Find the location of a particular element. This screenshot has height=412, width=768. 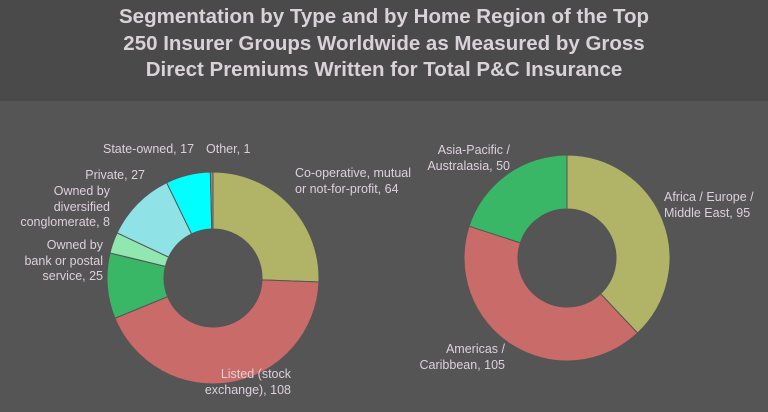

donut-segment-americas is located at coordinates (551, 293).